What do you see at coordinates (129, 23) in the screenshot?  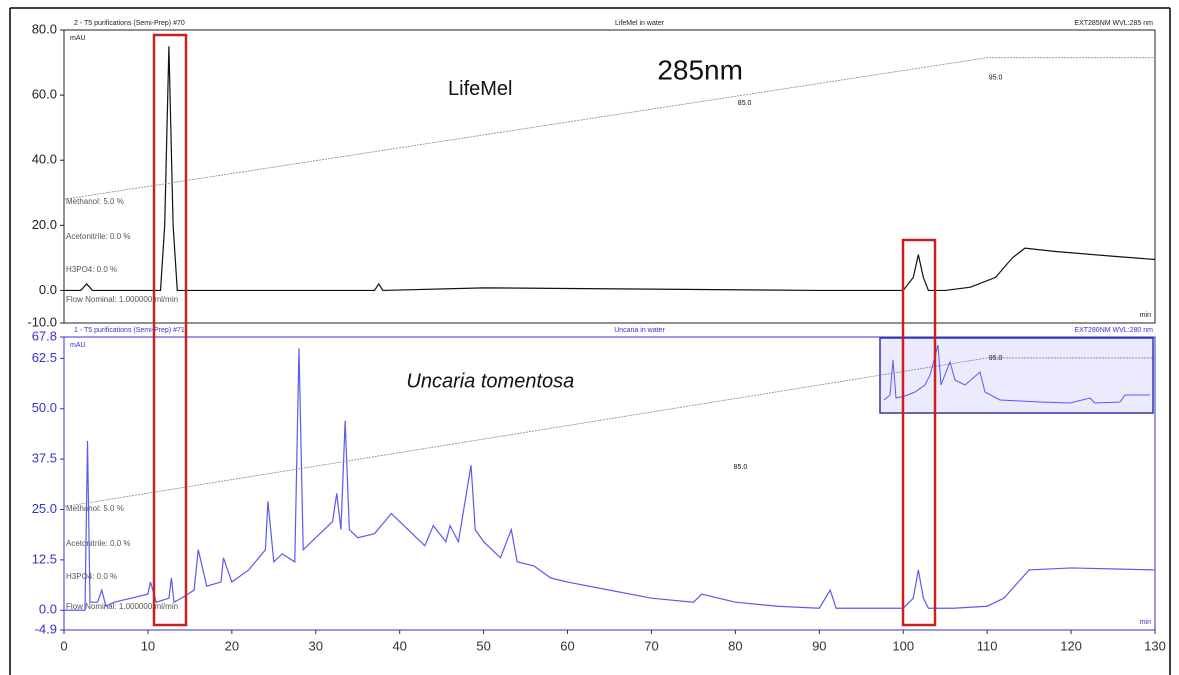 I see `panel-header: 2 - T5 purifications (Semi-Prep) #70` at bounding box center [129, 23].